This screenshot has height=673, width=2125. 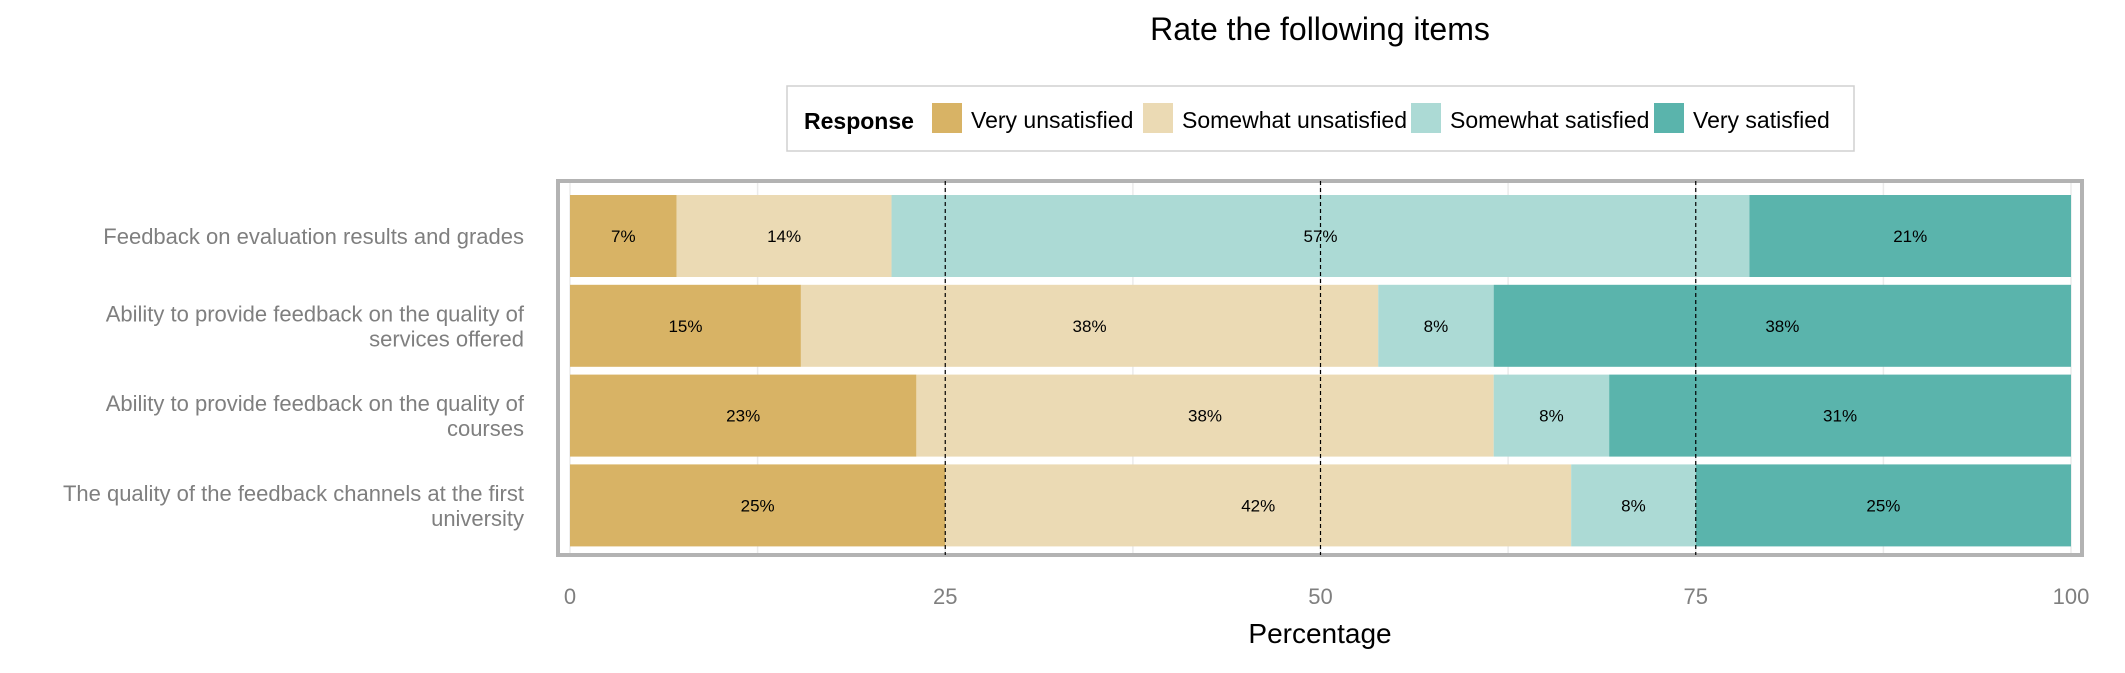 I want to click on data-label: 31%, so click(x=1840, y=416).